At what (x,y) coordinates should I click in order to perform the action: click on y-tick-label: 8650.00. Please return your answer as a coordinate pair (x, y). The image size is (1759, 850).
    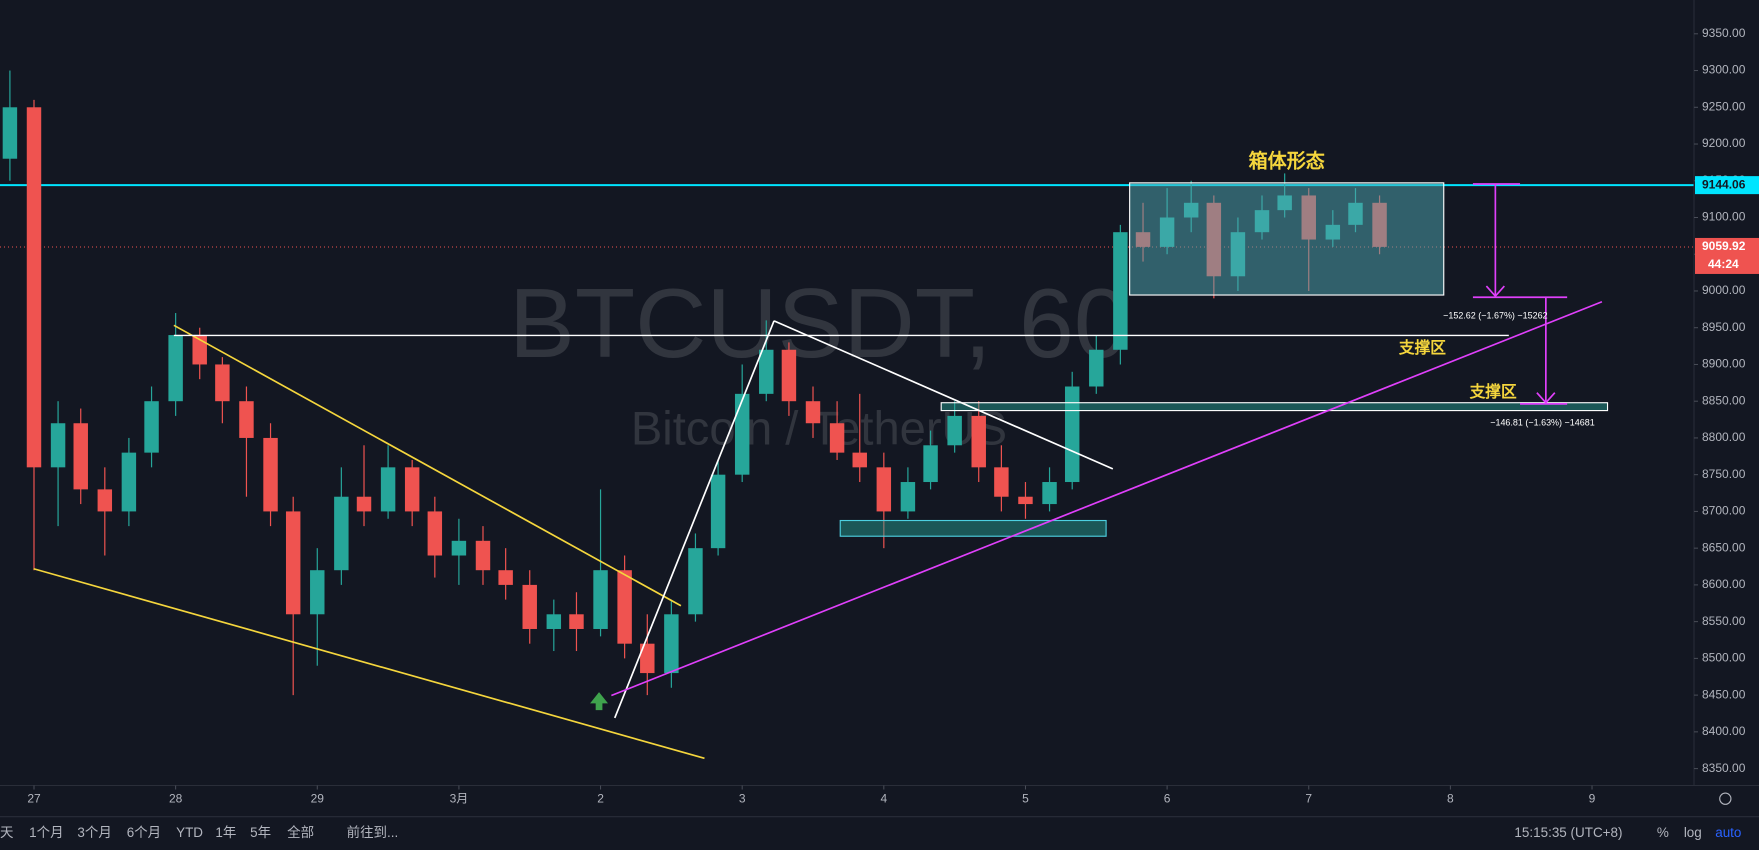
    Looking at the image, I should click on (1724, 547).